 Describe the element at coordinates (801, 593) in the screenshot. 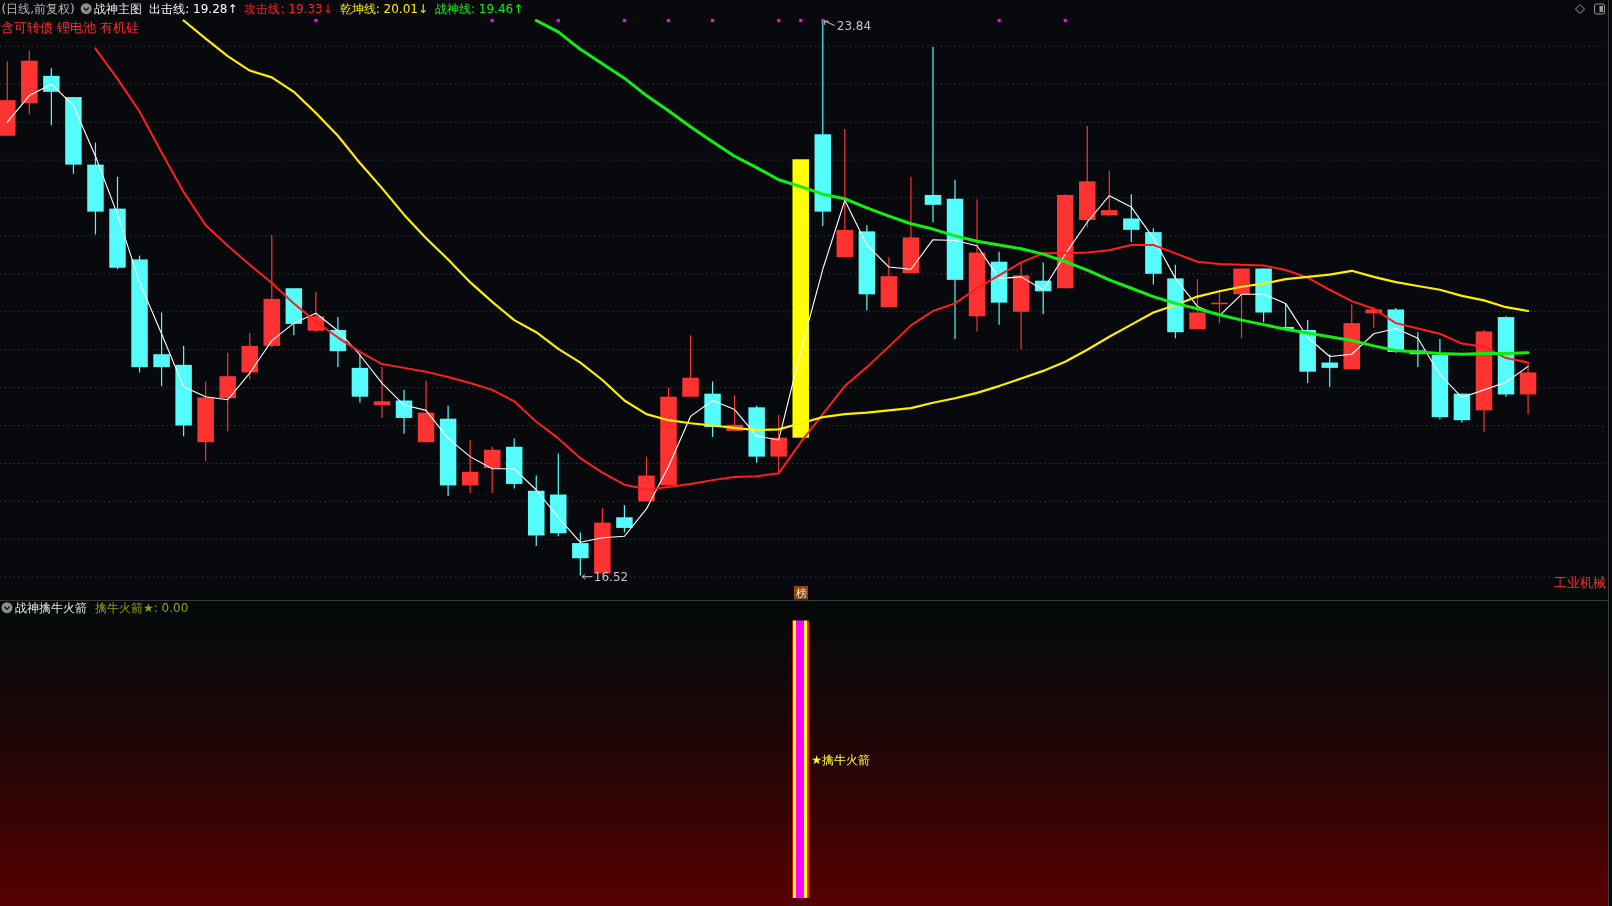

I see `badge: 榜` at that location.